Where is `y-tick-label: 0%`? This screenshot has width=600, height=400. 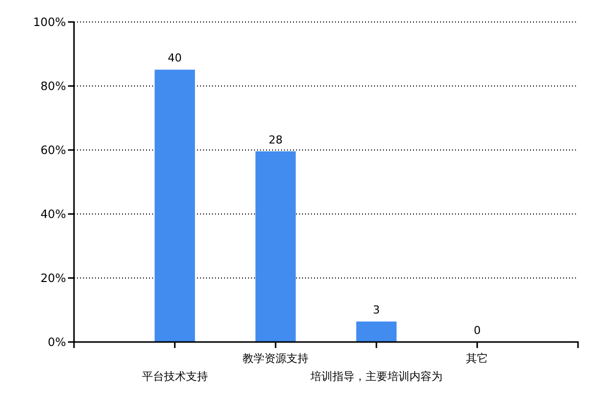
y-tick-label: 0% is located at coordinates (57, 342).